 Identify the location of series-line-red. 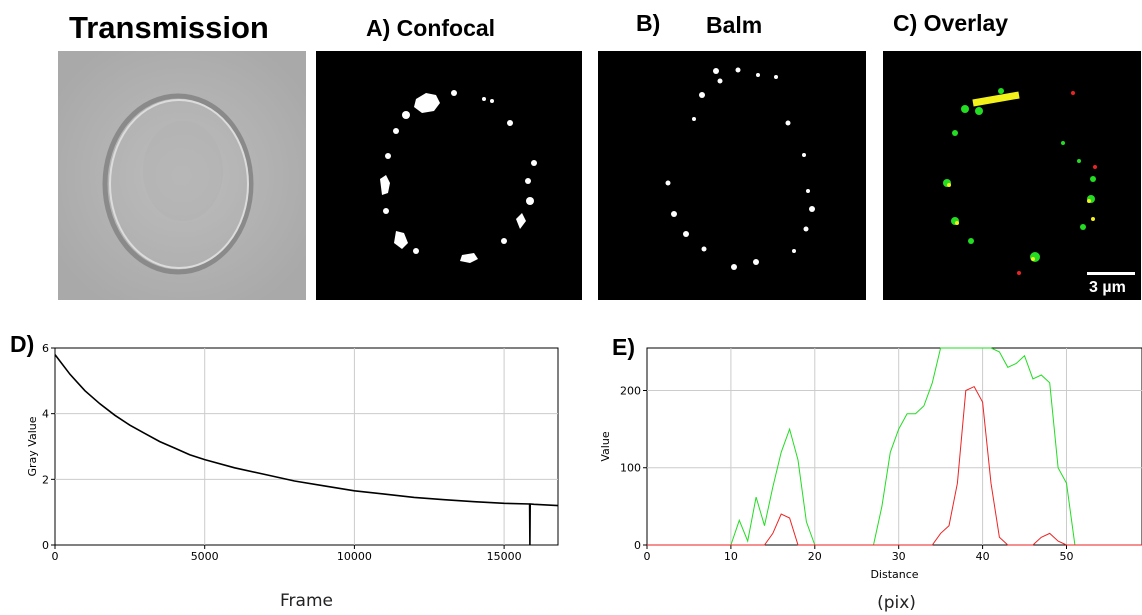
(894, 465).